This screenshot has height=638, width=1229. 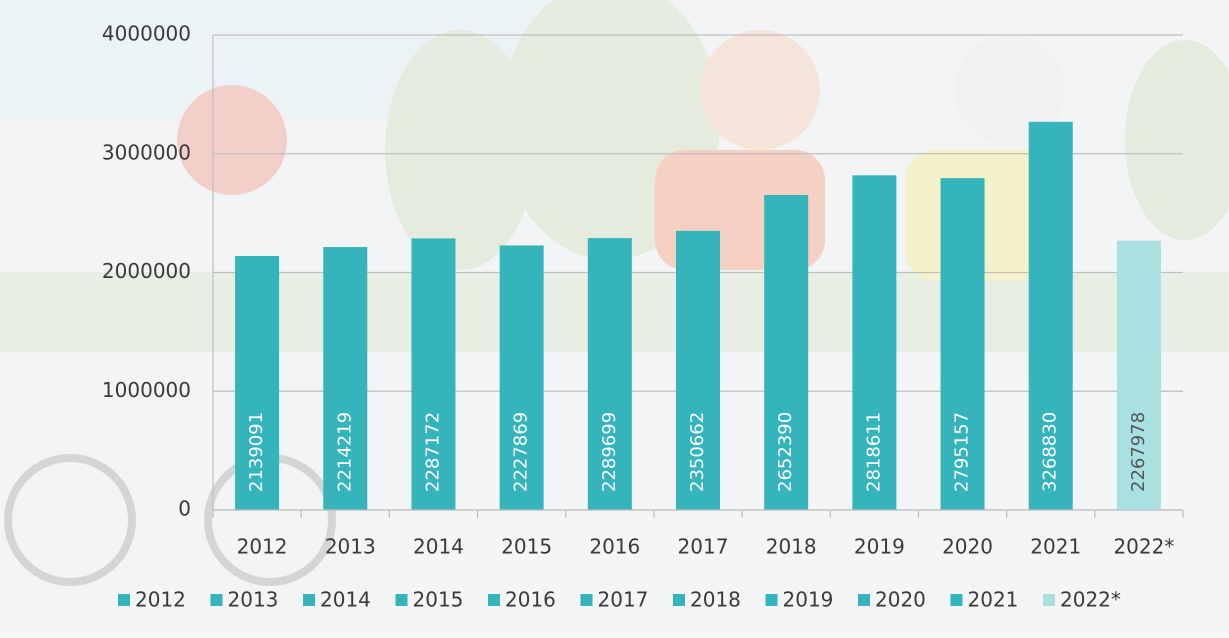 What do you see at coordinates (146, 34) in the screenshot?
I see `y-tick-label: 4000000` at bounding box center [146, 34].